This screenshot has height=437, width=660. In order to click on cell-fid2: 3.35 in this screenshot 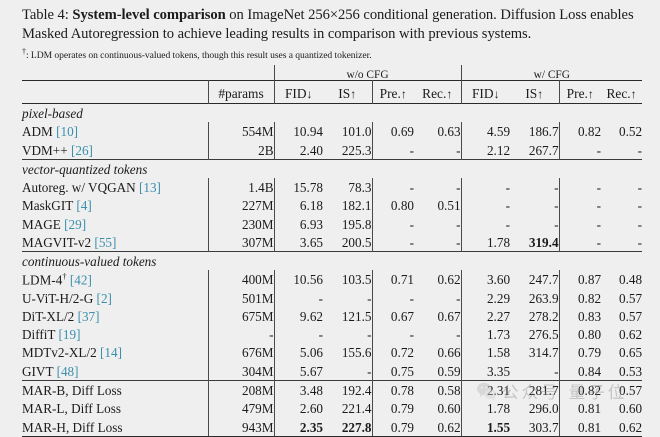, I will do `click(485, 371)`.